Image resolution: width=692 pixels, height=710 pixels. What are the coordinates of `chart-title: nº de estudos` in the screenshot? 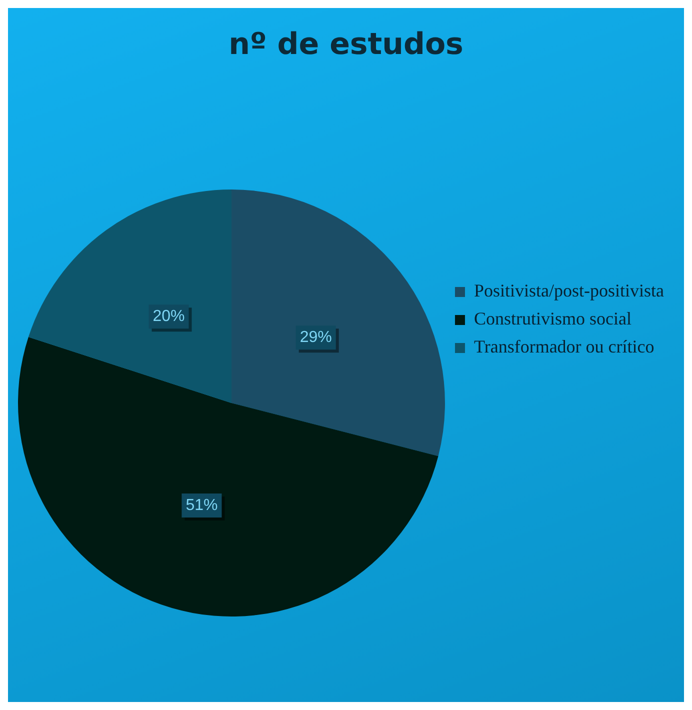 It's located at (346, 44).